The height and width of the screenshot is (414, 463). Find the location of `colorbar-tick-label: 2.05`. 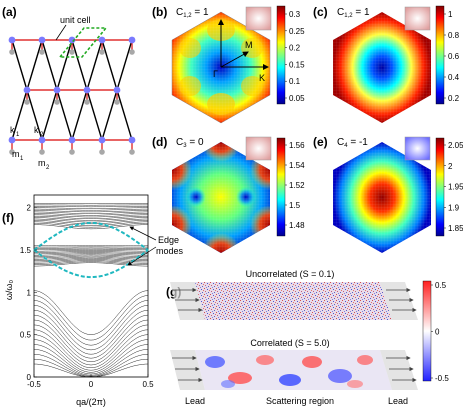

colorbar-tick-label: 2.05 is located at coordinates (455, 145).